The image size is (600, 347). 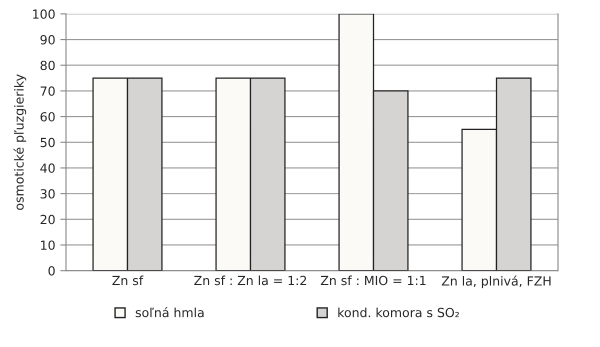 What do you see at coordinates (47, 219) in the screenshot?
I see `y-tick-label: 20` at bounding box center [47, 219].